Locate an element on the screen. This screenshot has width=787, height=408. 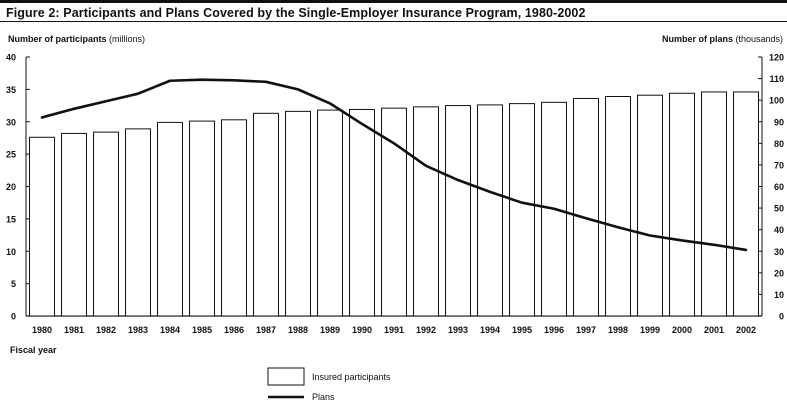
x-tick-label: 1999 is located at coordinates (650, 330).